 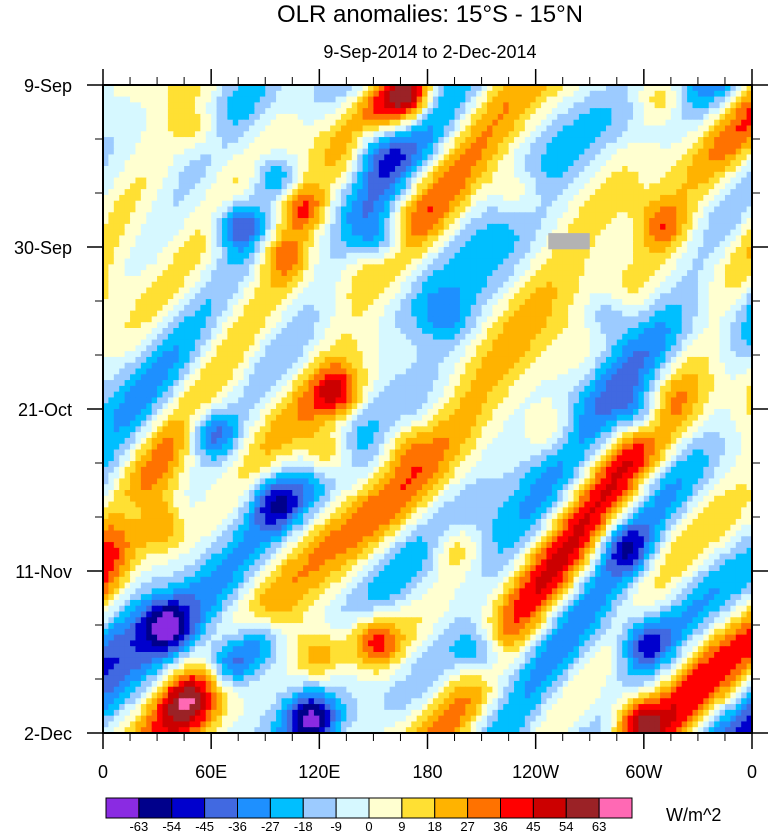 I want to click on chart-title: OLR anomalies: 15°S - 15°N, so click(x=430, y=14).